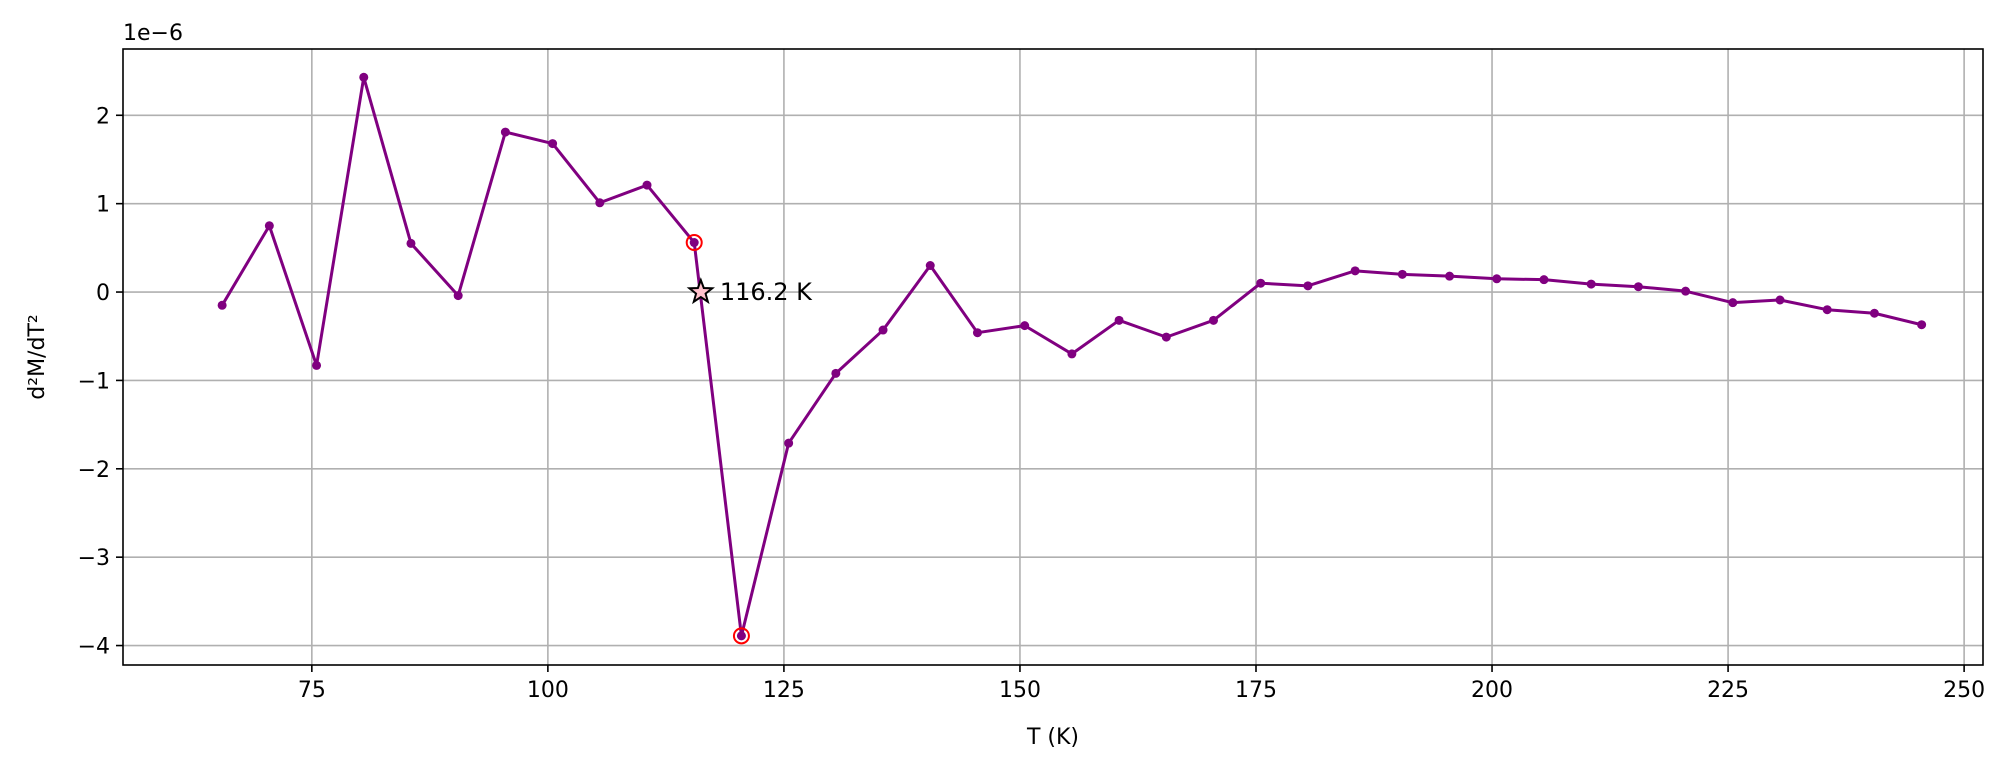 The width and height of the screenshot is (2003, 772). I want to click on zero-crossing-label: 116.2 K, so click(766, 292).